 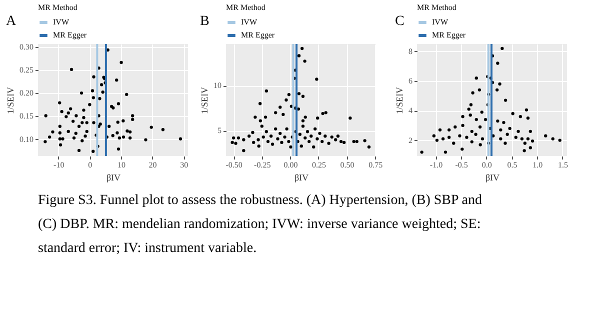 I want to click on caption: Figure S3. Funnel plot to assess the robustness. (A) Hypertension, (B) SBP and (C) DBP. MR: mendelian randomization; IVW: inverse variance weighted; SE: standard error; IV: instrument variable., so click(x=260, y=224).